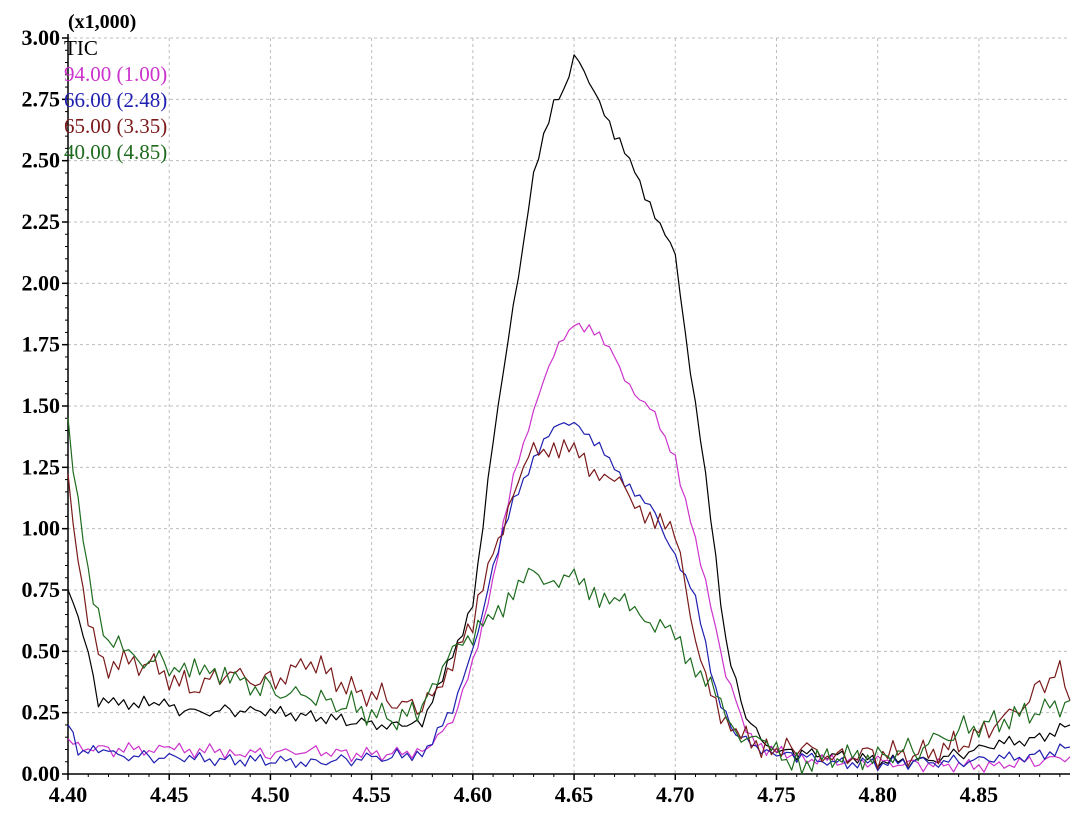 The width and height of the screenshot is (1072, 814). What do you see at coordinates (41, 589) in the screenshot?
I see `y-tick-label: 0.75` at bounding box center [41, 589].